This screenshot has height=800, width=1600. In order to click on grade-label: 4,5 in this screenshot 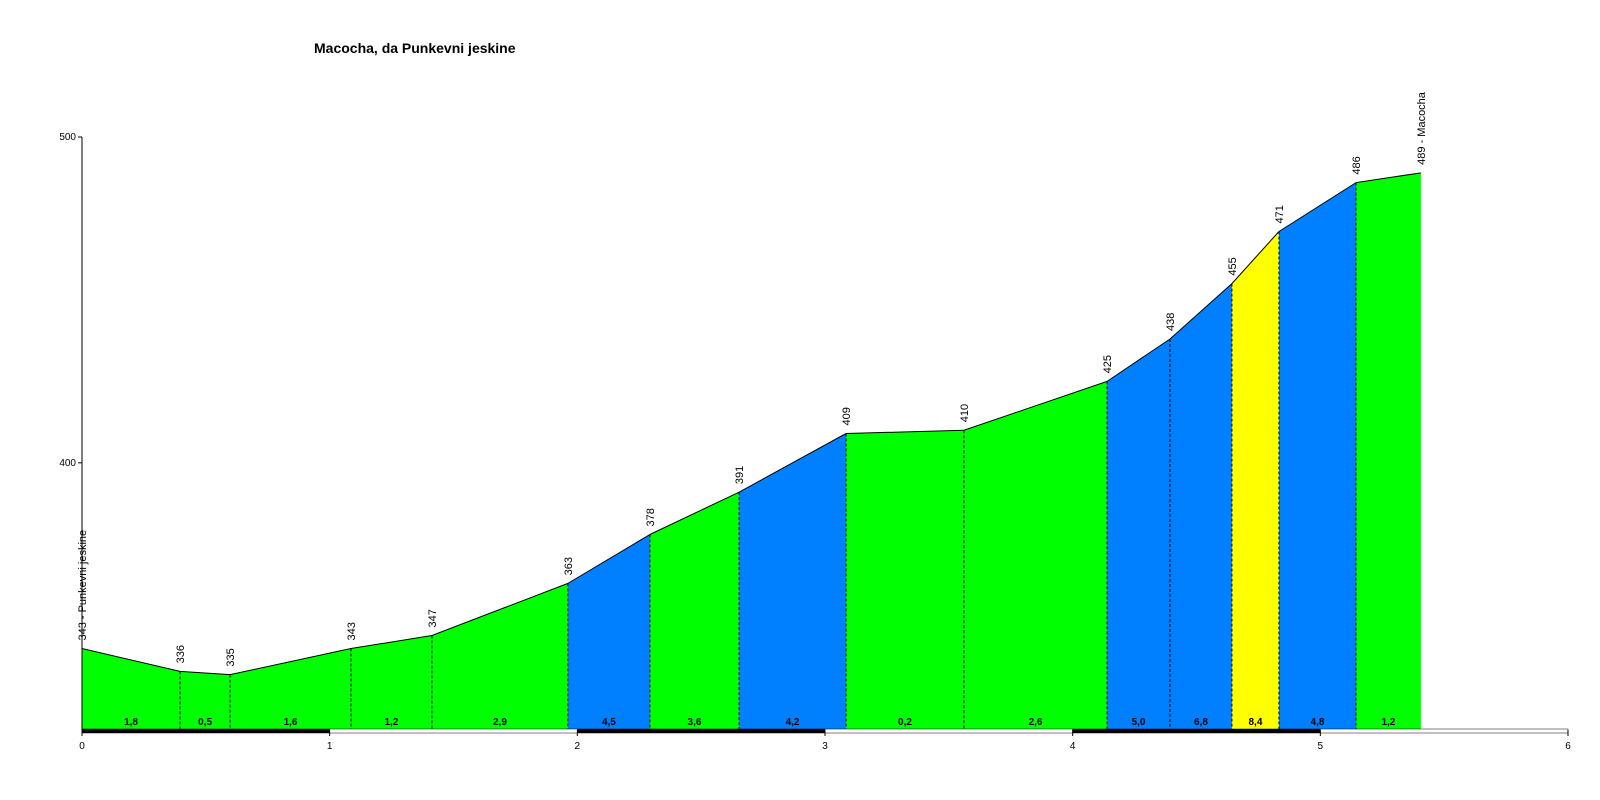, I will do `click(609, 722)`.